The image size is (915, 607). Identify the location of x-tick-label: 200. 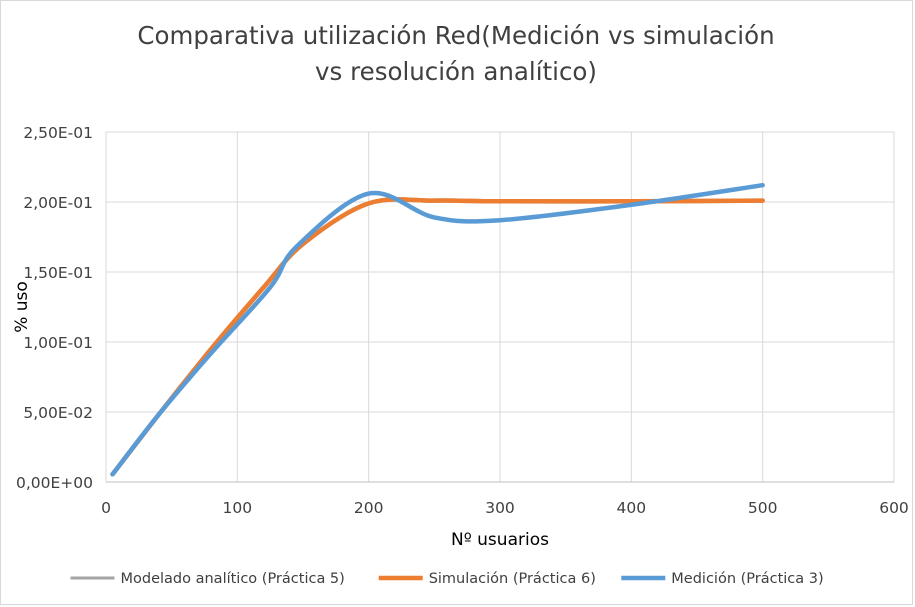
(369, 508).